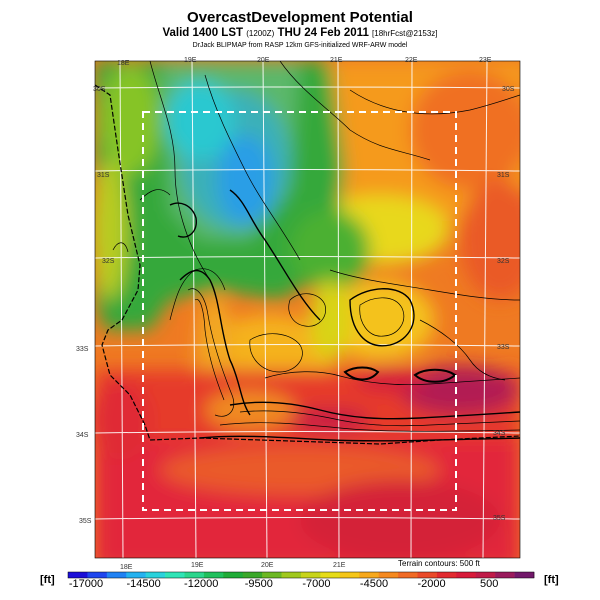 The image size is (600, 600). I want to click on valid-suffix: [18hrFcst@2153z], so click(405, 33).